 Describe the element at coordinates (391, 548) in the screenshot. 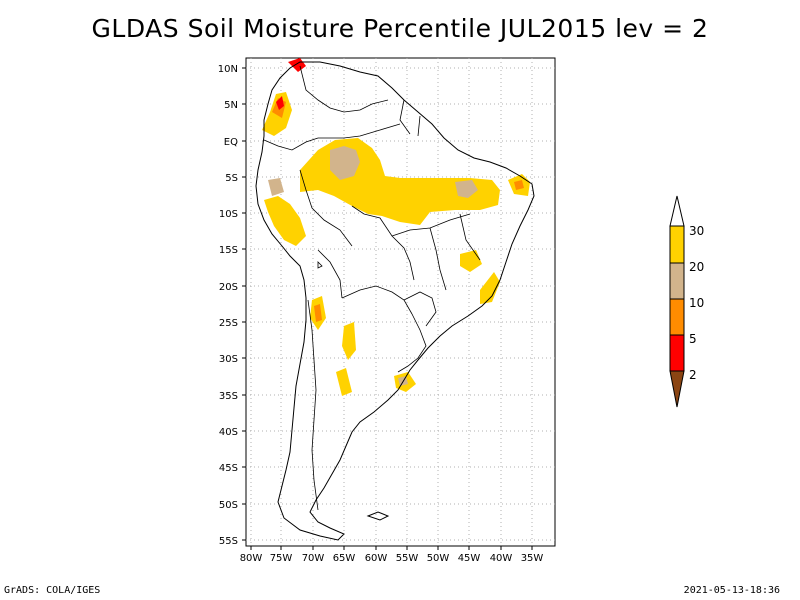

I see `longitude-ticks` at that location.